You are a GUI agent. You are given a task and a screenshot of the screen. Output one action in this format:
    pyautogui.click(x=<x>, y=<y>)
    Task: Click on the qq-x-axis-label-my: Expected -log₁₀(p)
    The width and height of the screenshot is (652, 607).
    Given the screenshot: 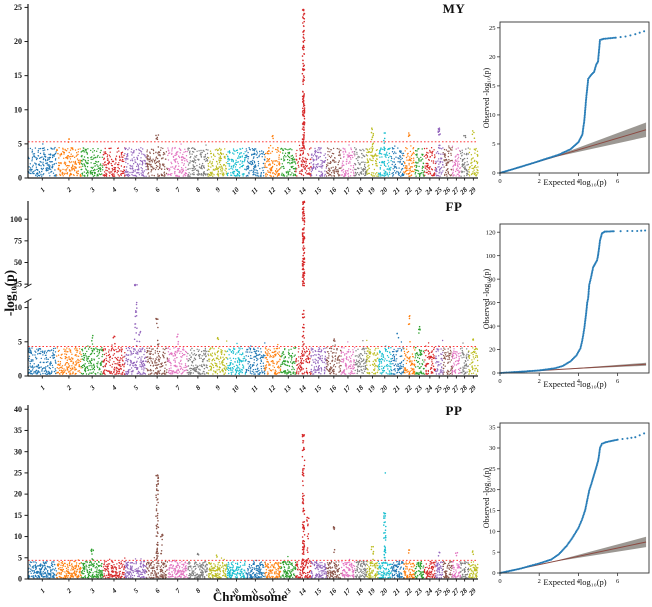 What is the action you would take?
    pyautogui.click(x=575, y=182)
    